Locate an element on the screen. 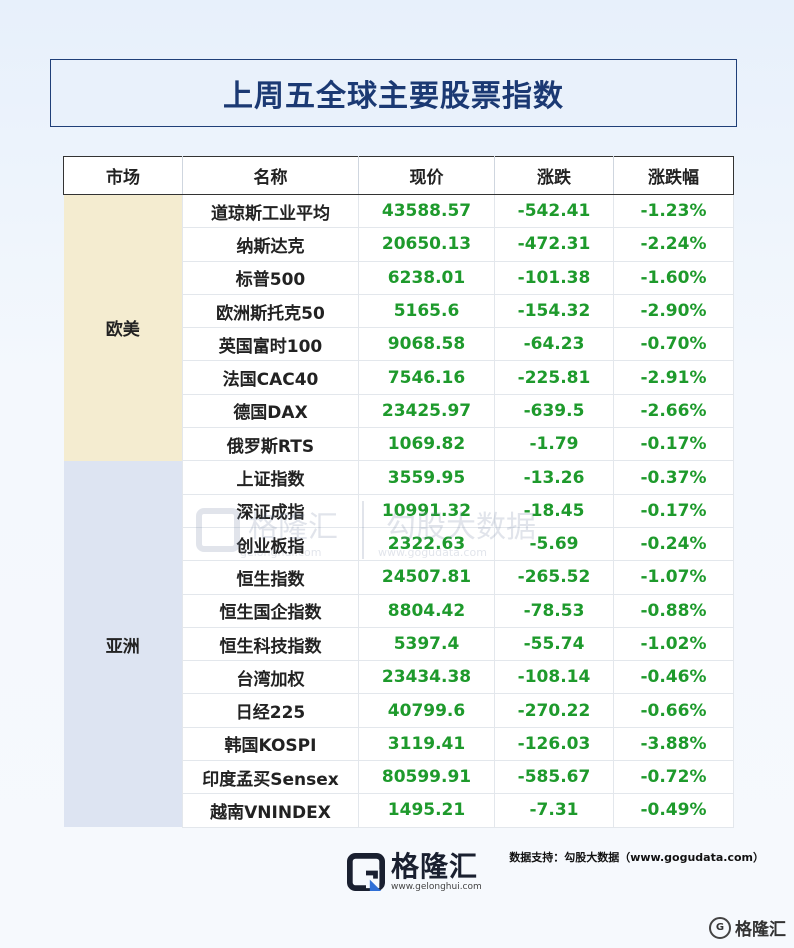 This screenshot has height=948, width=794. index-change-pct: -0.24% is located at coordinates (673, 544).